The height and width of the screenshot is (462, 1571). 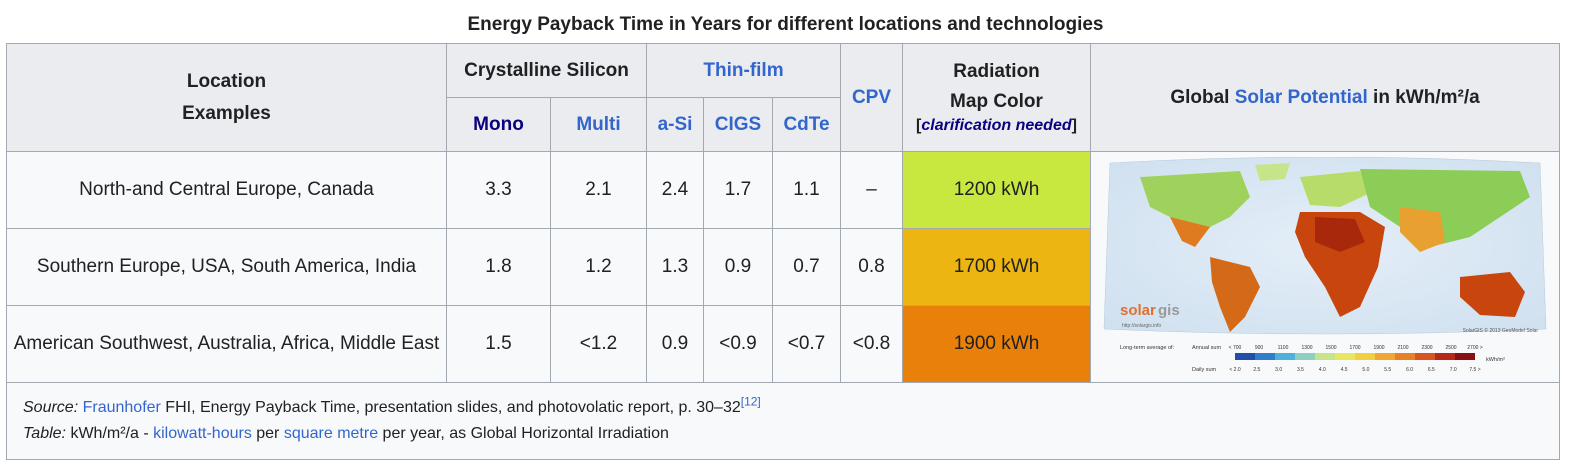 What do you see at coordinates (1147, 348) in the screenshot?
I see `legend-label: Long-term average of:` at bounding box center [1147, 348].